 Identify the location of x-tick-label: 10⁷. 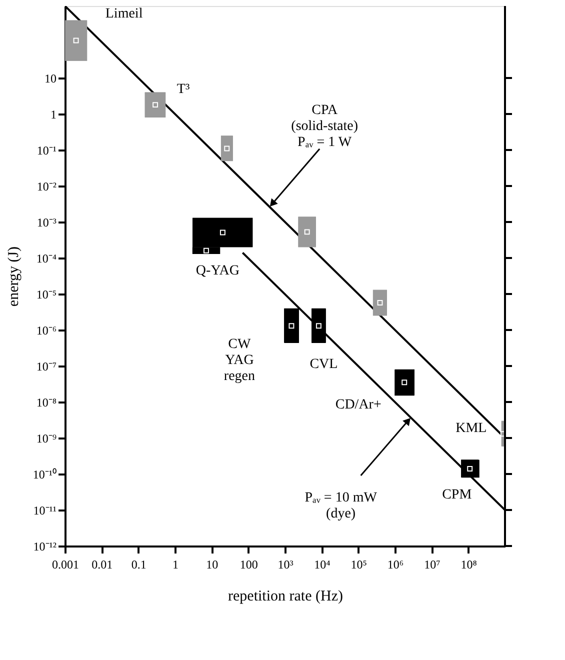
(432, 565).